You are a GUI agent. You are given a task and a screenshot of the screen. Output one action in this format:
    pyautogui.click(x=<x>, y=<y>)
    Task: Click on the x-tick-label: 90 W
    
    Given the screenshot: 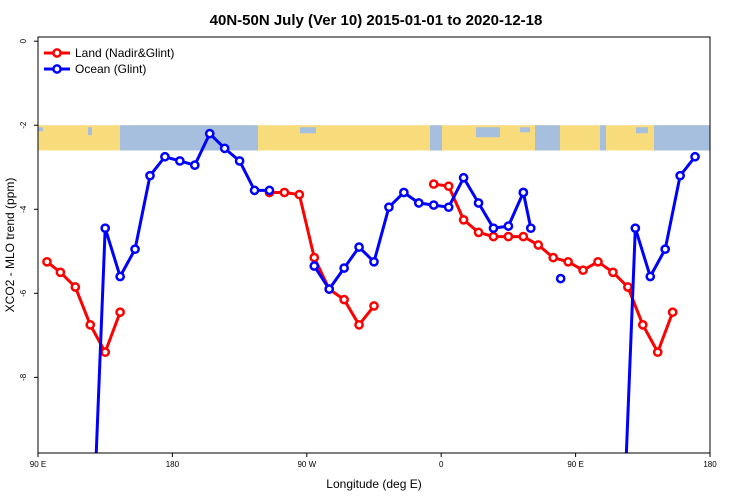 What is the action you would take?
    pyautogui.click(x=306, y=464)
    